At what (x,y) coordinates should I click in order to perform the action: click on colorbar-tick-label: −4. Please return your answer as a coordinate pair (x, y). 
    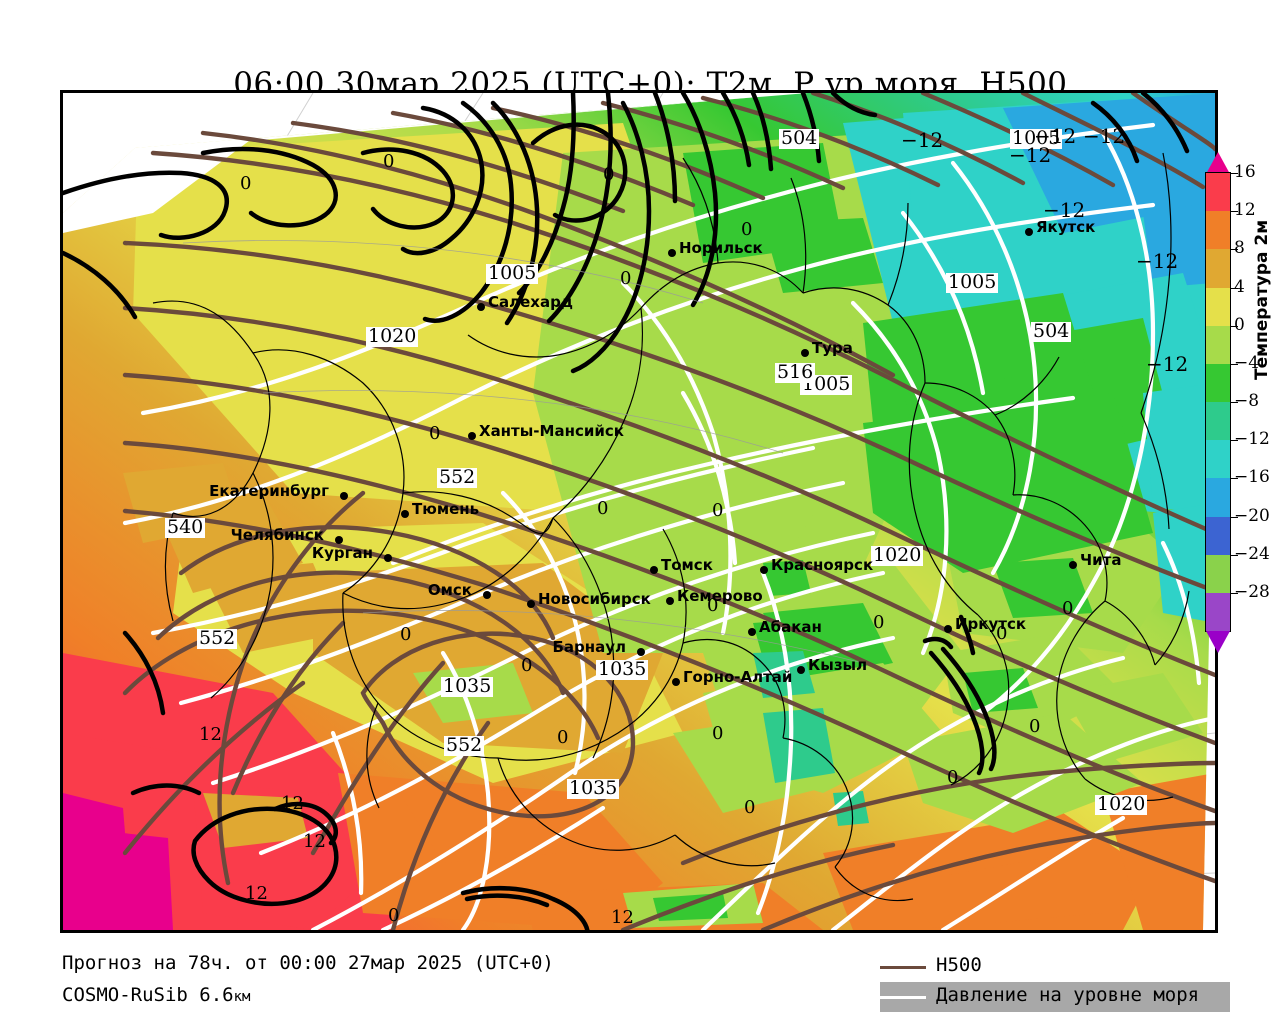
    Looking at the image, I should click on (1247, 362).